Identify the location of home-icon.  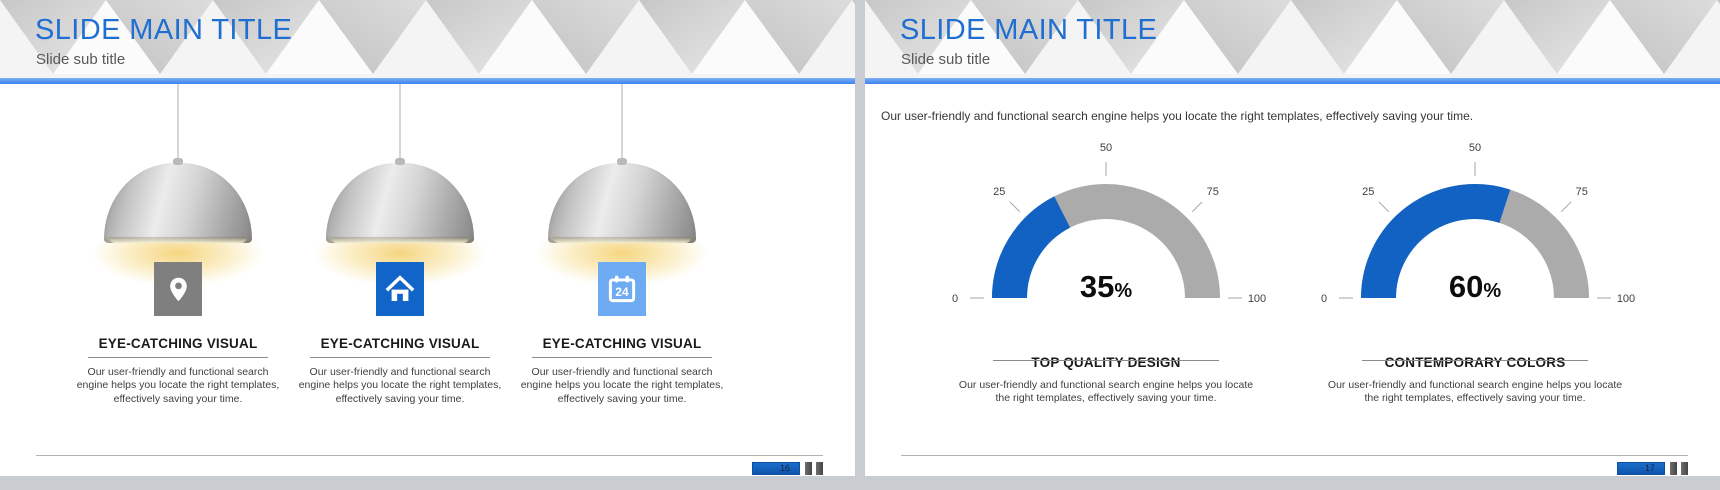
(400, 288).